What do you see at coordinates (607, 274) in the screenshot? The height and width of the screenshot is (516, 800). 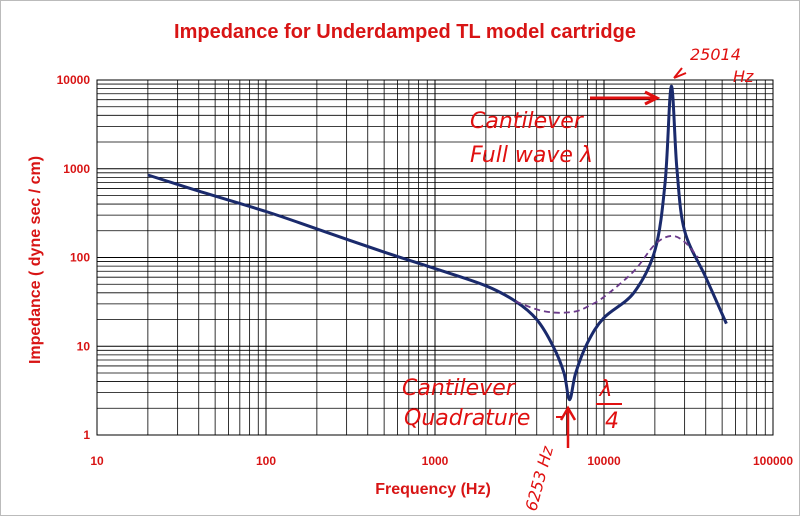 I see `series-line-dashed` at bounding box center [607, 274].